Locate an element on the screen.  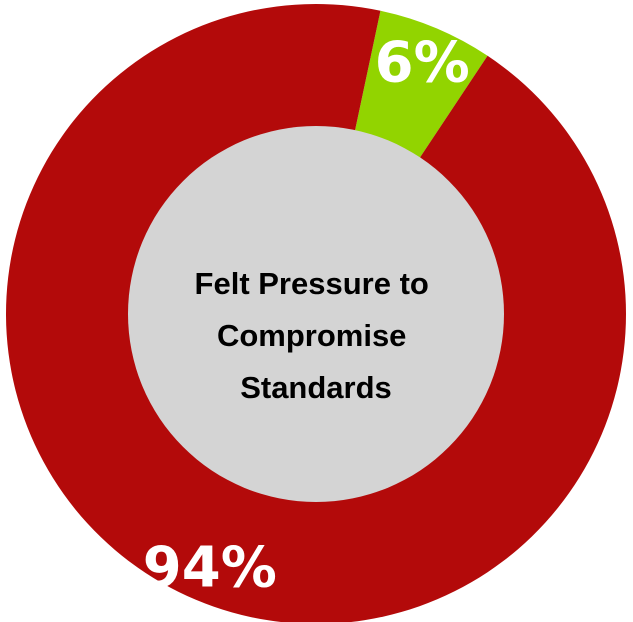
slice-label-1: 94% is located at coordinates (210, 568).